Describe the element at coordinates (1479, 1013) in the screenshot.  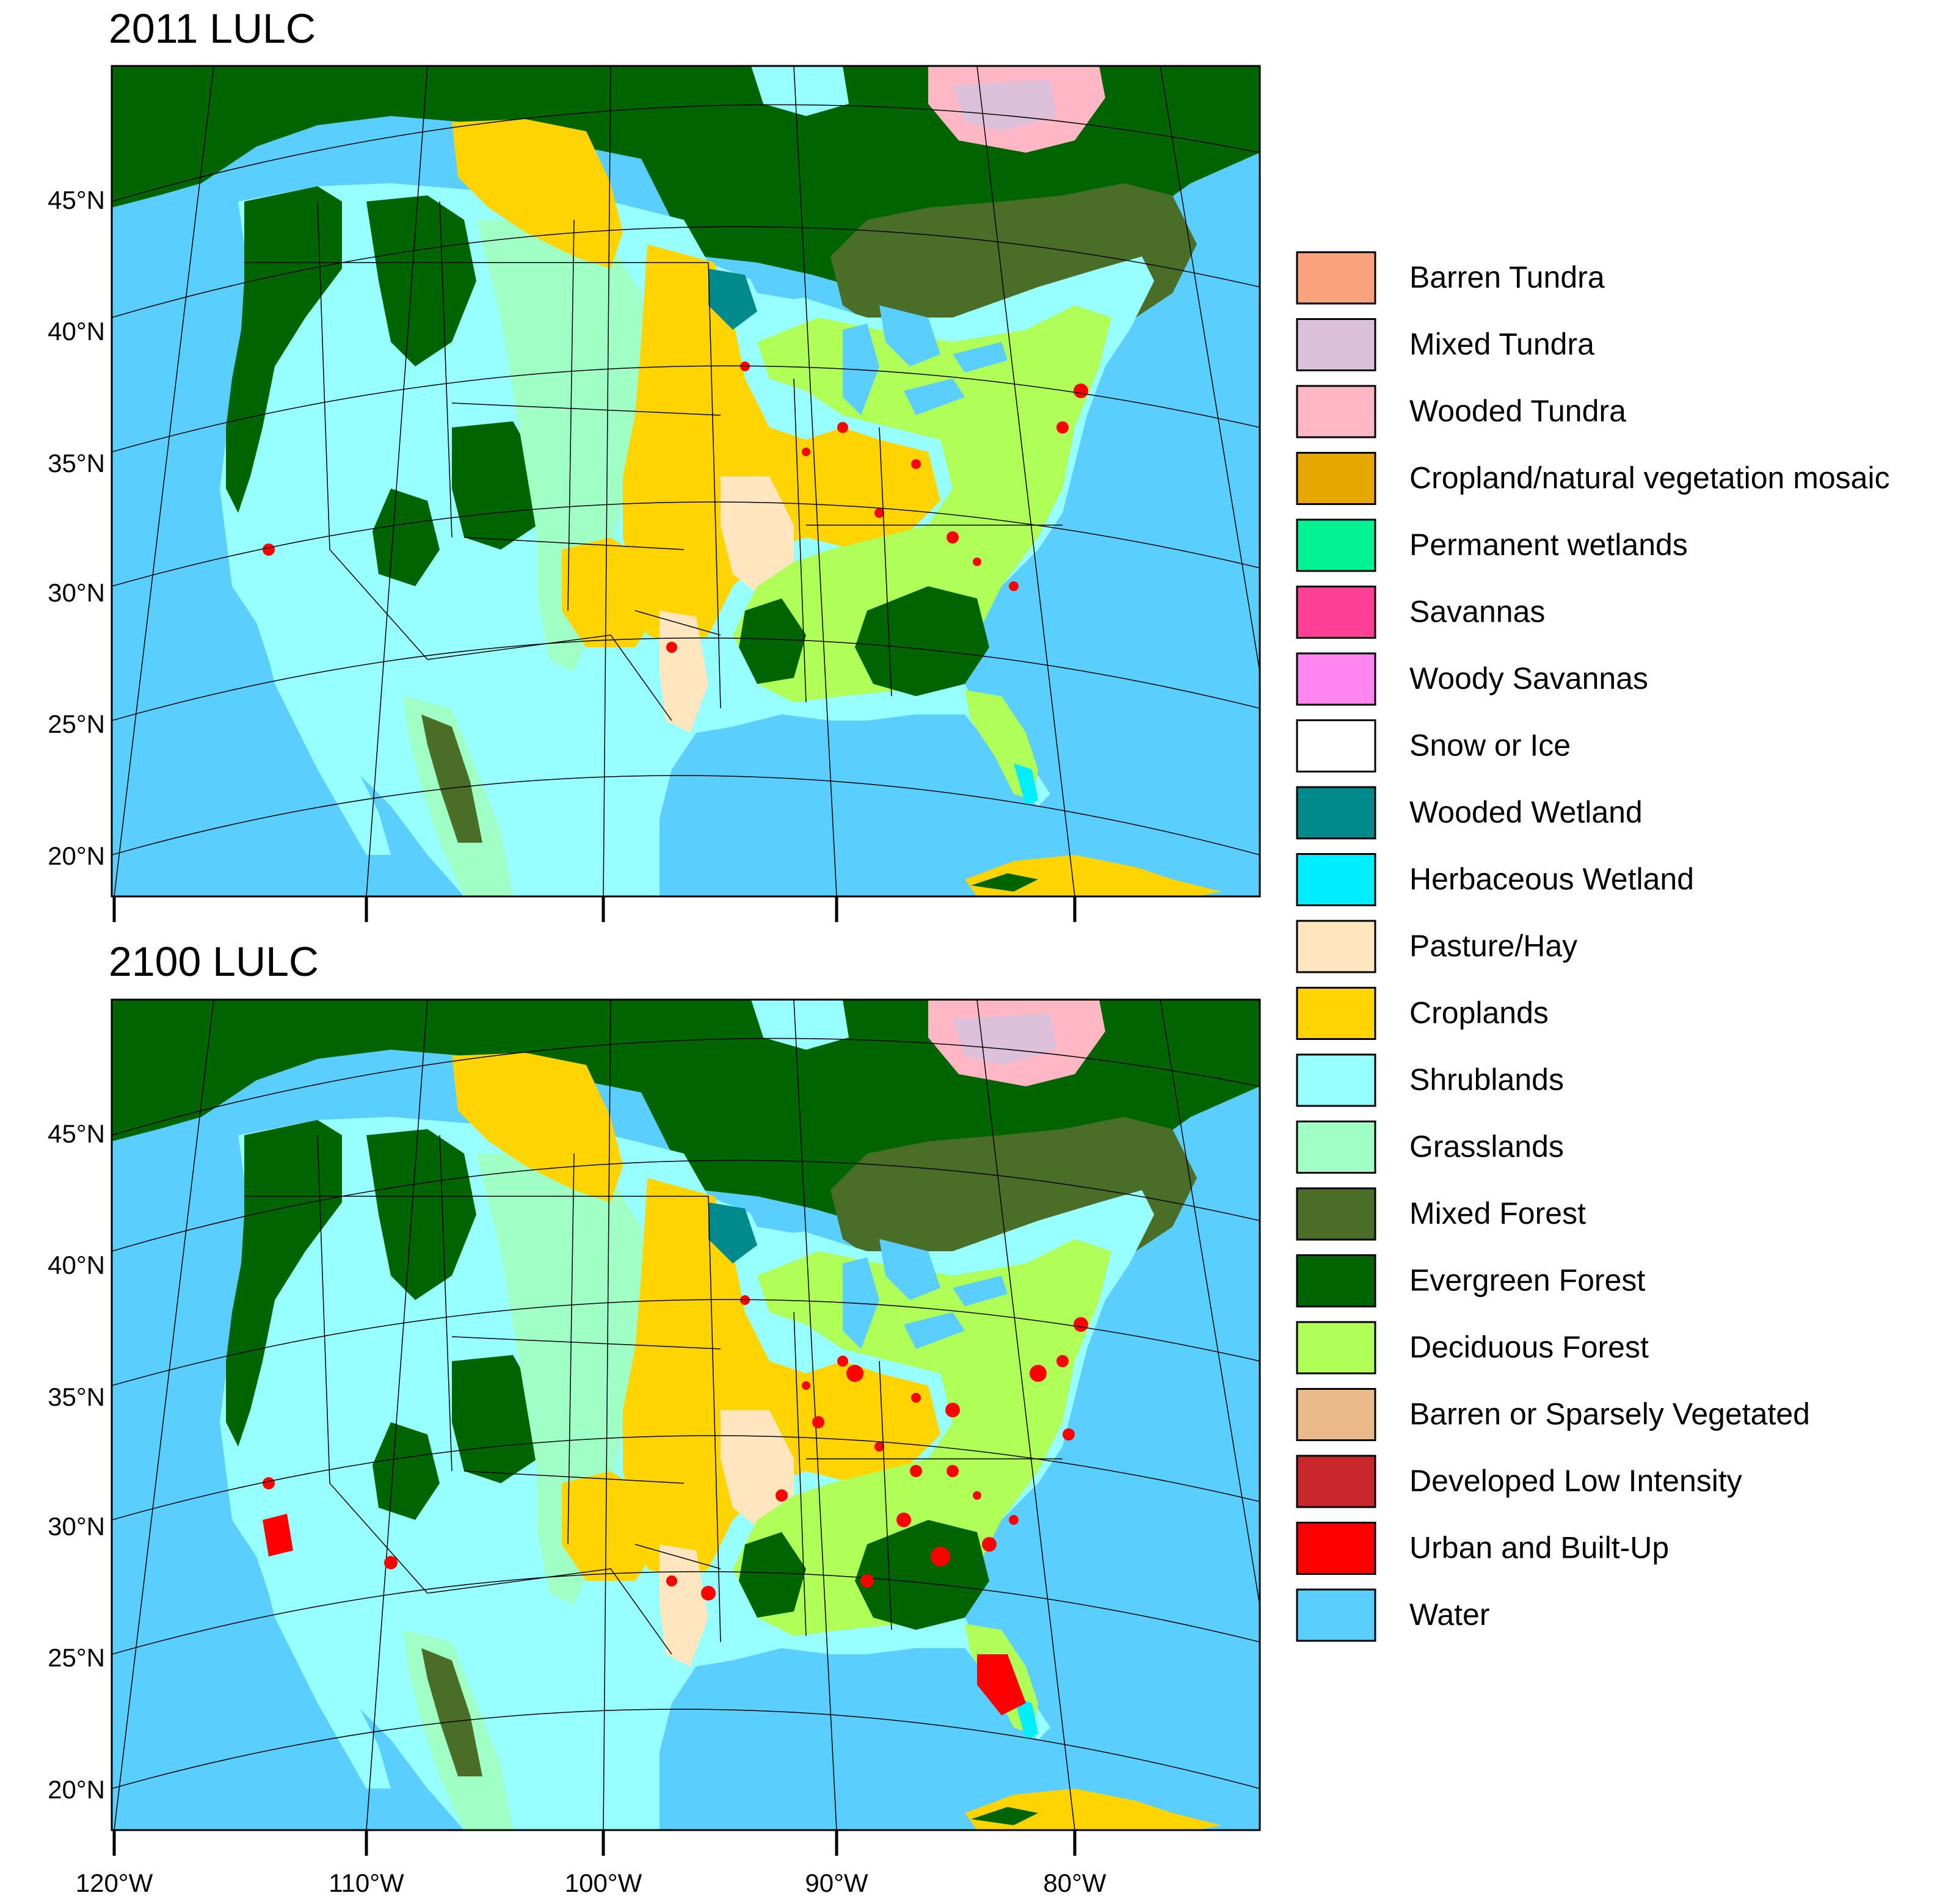
I see `legend-label: Croplands` at that location.